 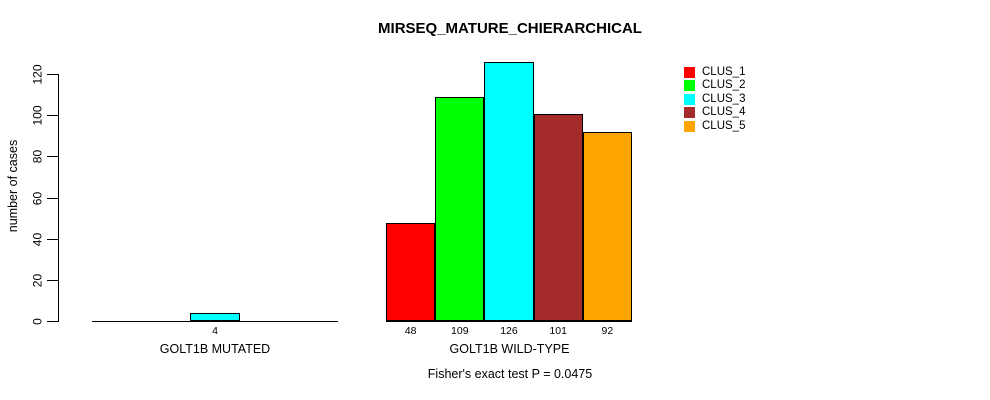 What do you see at coordinates (410, 331) in the screenshot?
I see `bar-value-label: 48` at bounding box center [410, 331].